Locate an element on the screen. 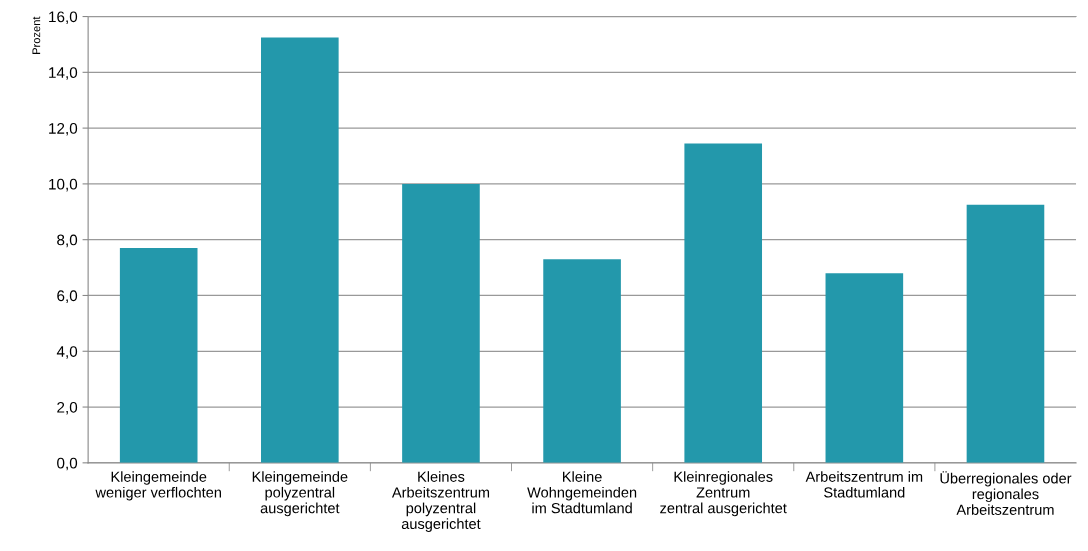 The width and height of the screenshot is (1088, 551). x-tick-label: Überregionales oder regionales Arbeitszentrum is located at coordinates (1006, 493).